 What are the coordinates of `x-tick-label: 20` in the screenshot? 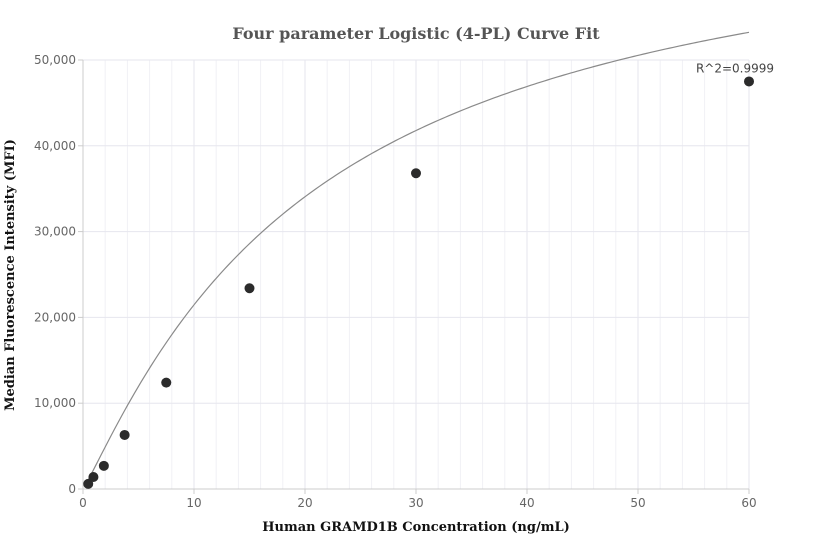 It's located at (304, 503).